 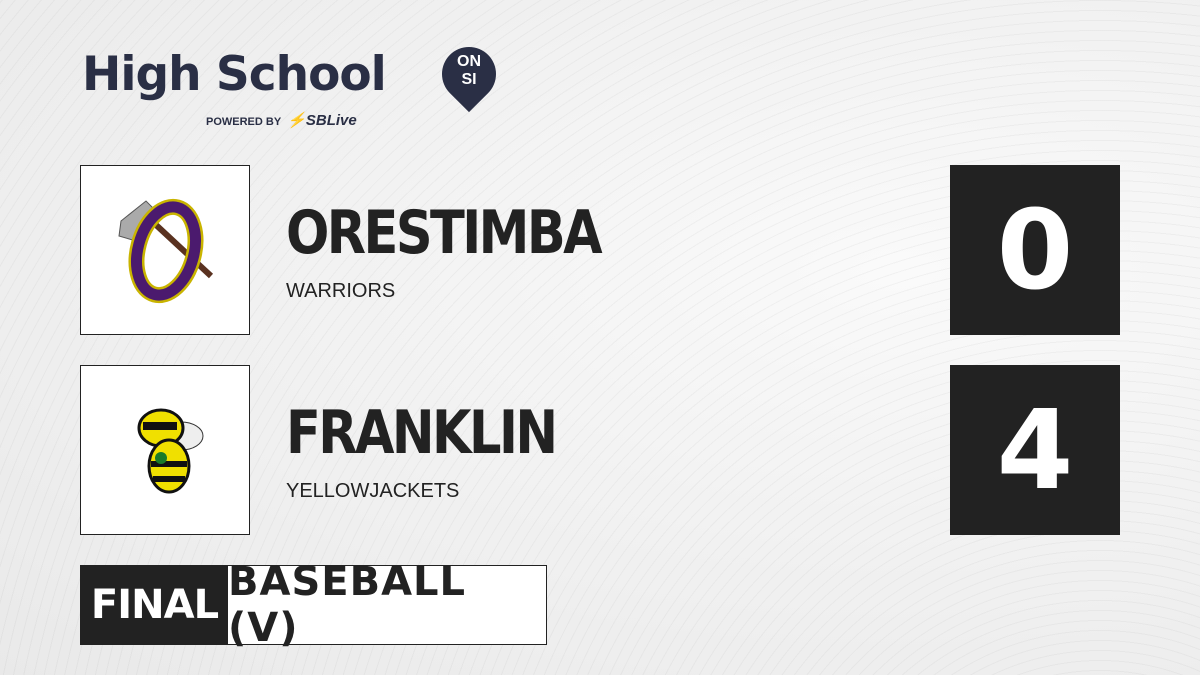 What do you see at coordinates (234, 74) in the screenshot?
I see `brand-title: High School` at bounding box center [234, 74].